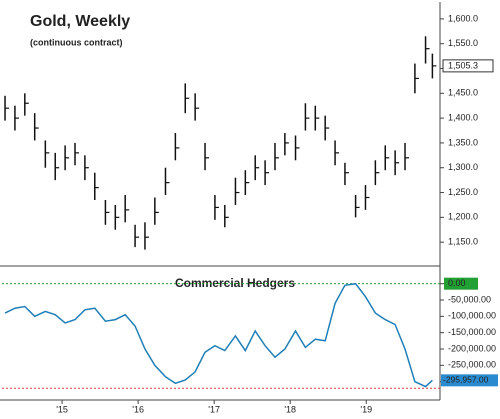 This screenshot has width=500, height=419. I want to click on y-tick-label: -100,000.00, so click(472, 316).